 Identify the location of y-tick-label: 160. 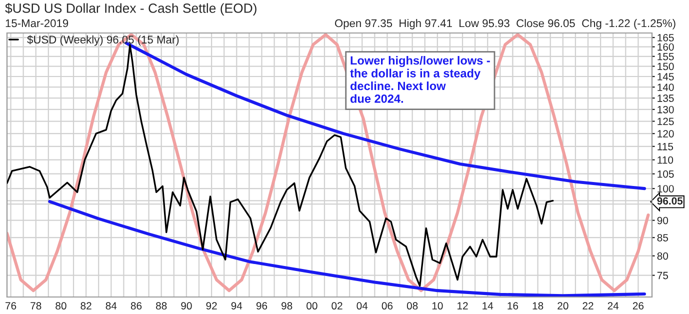
(666, 47).